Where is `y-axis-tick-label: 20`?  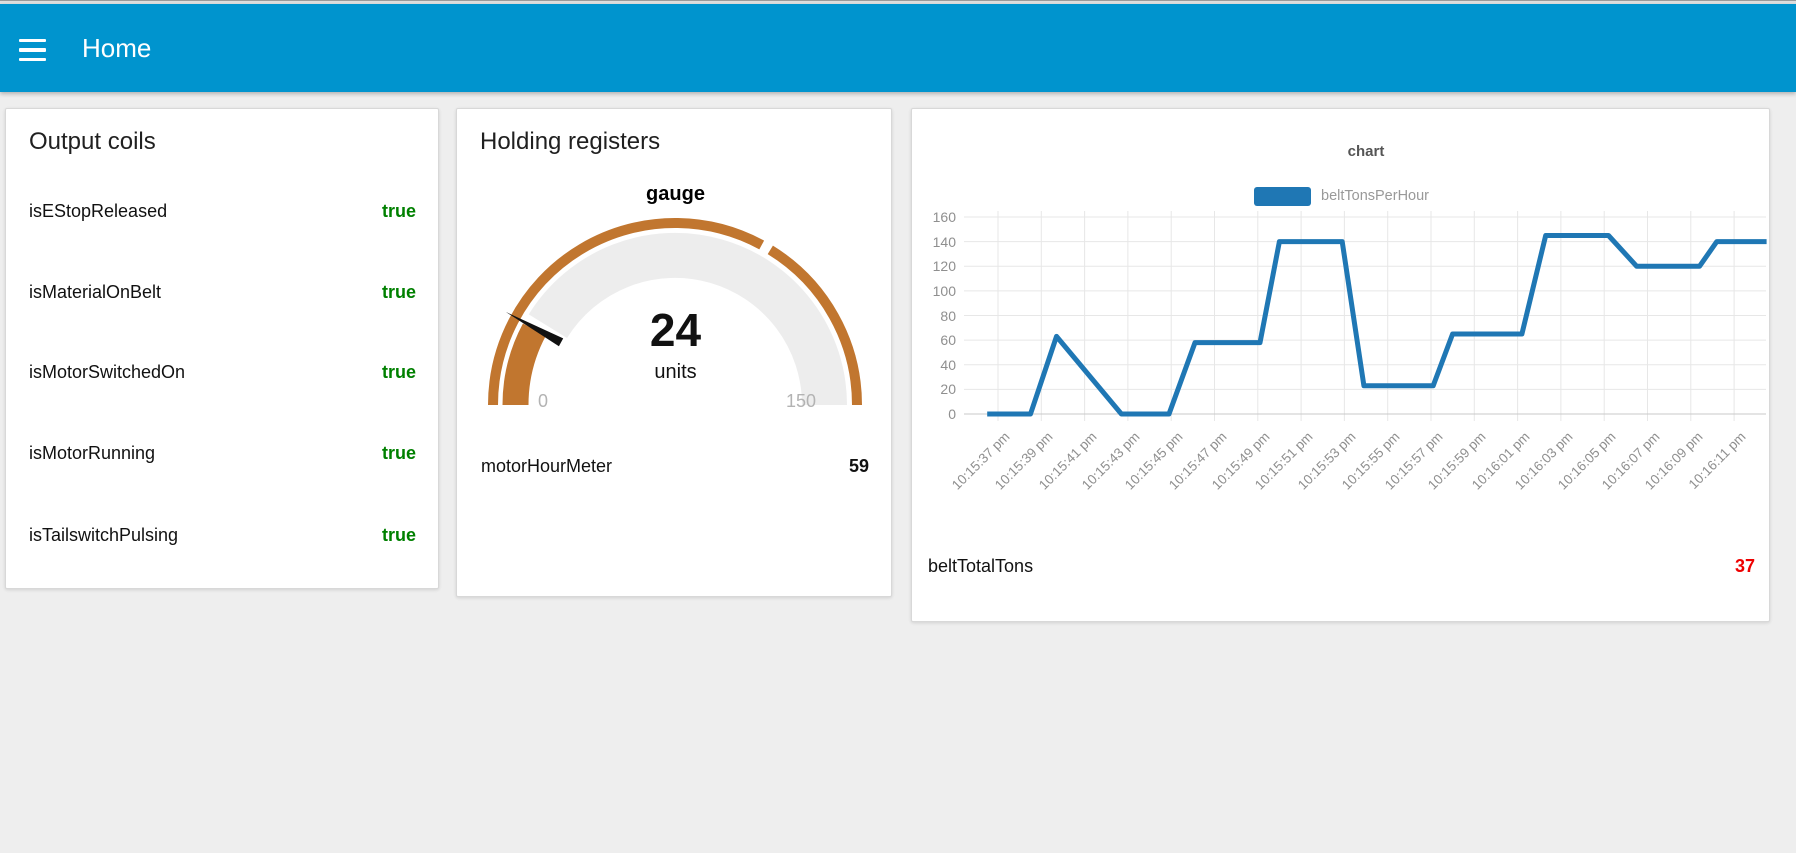 y-axis-tick-label: 20 is located at coordinates (948, 389).